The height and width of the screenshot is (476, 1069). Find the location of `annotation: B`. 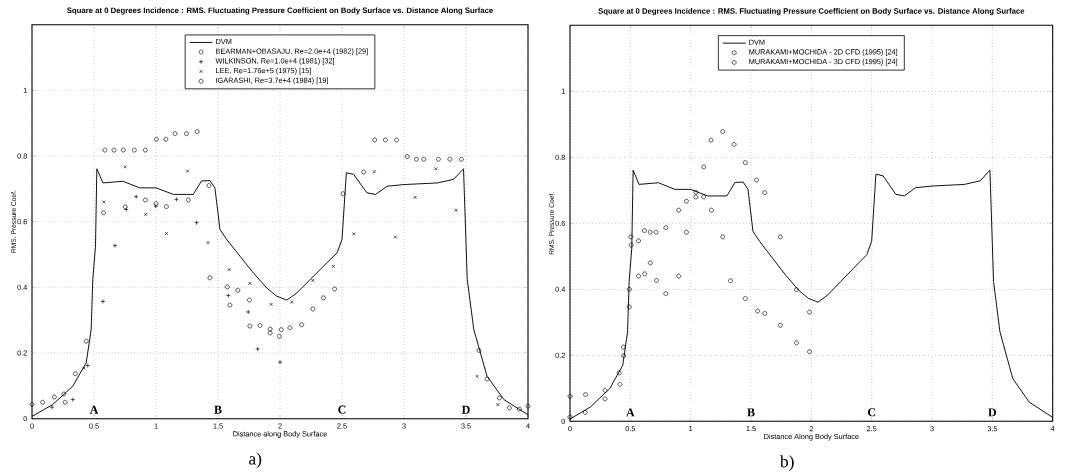

annotation: B is located at coordinates (218, 409).